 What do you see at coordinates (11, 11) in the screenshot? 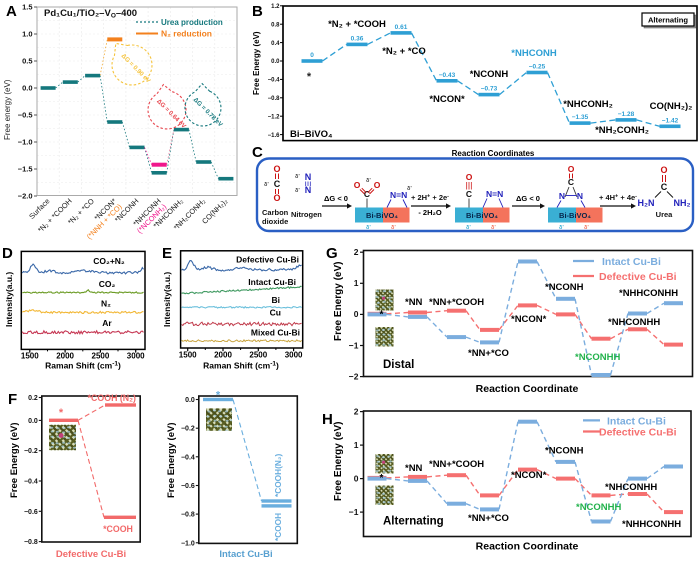
I see `svg-text: A` at bounding box center [11, 11].